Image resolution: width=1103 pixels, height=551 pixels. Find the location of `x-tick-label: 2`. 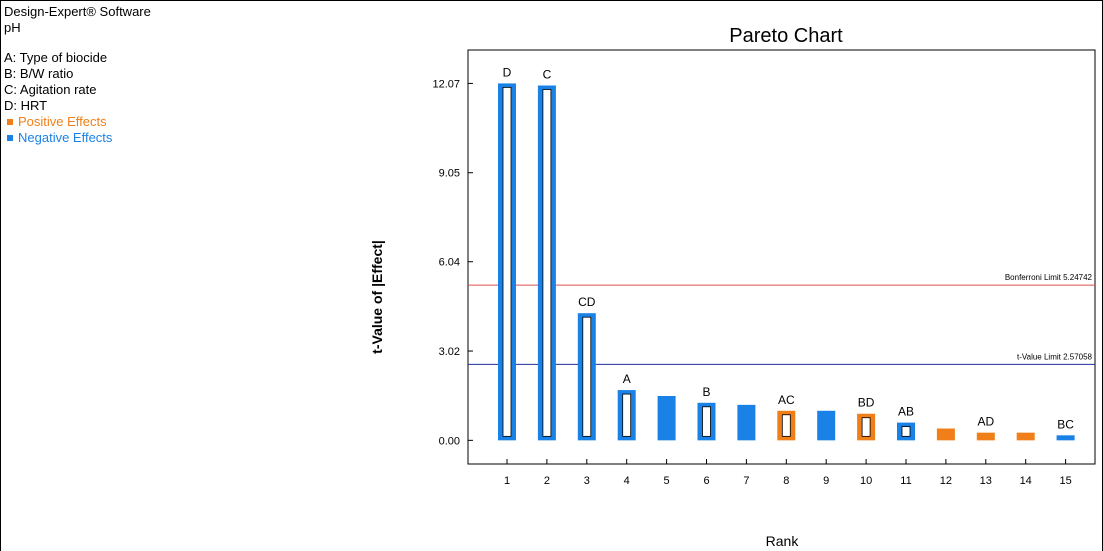

x-tick-label: 2 is located at coordinates (547, 481).